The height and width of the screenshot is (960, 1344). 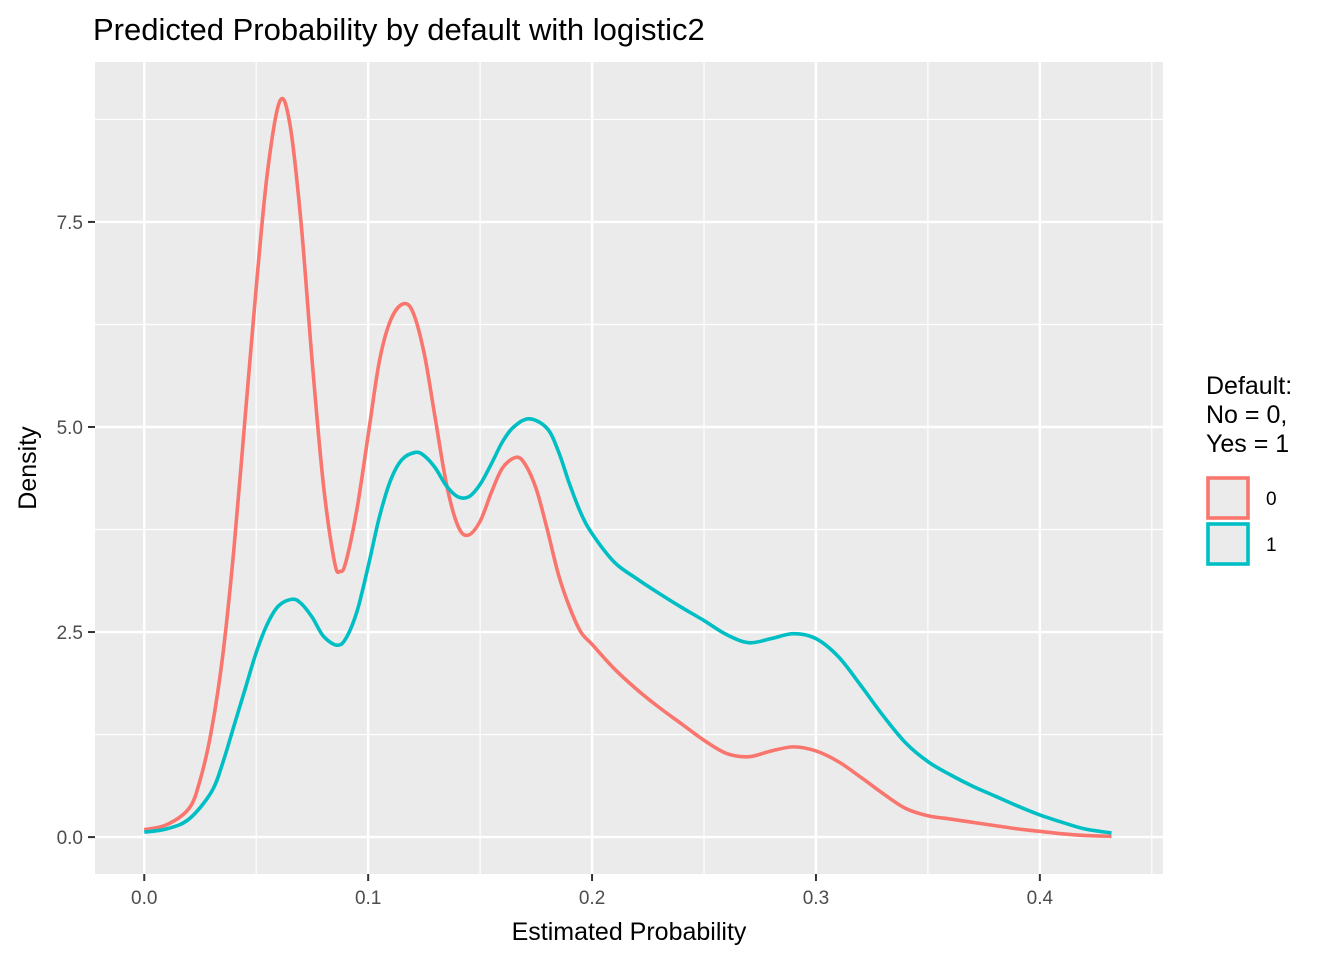 What do you see at coordinates (70, 428) in the screenshot?
I see `y-tick-label-2: 5.0` at bounding box center [70, 428].